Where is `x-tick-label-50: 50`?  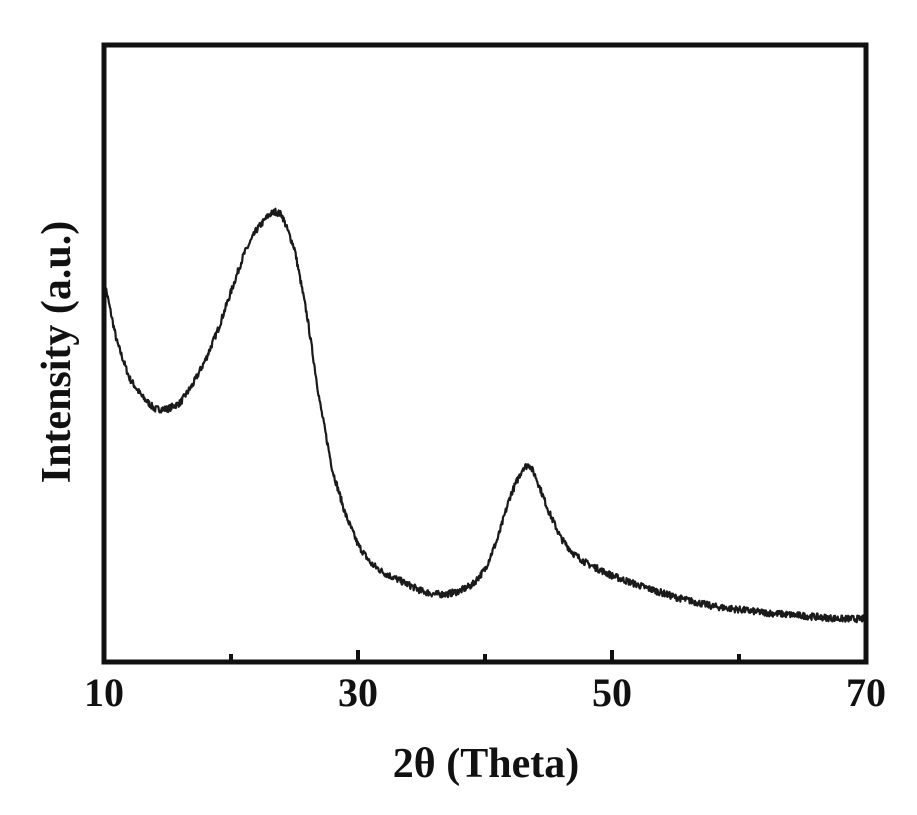 x-tick-label-50: 50 is located at coordinates (612, 692).